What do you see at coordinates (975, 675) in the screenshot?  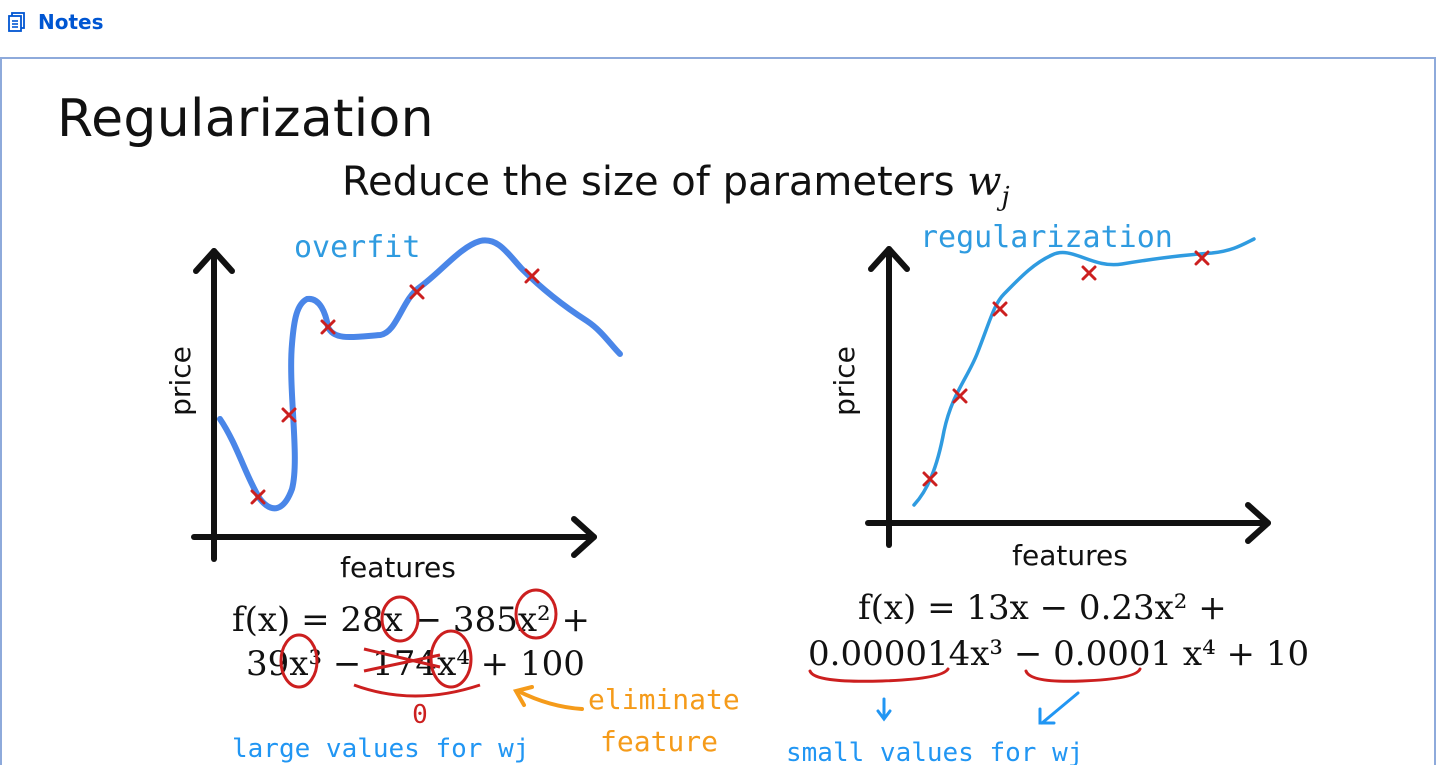 I see `right-red-braces` at bounding box center [975, 675].